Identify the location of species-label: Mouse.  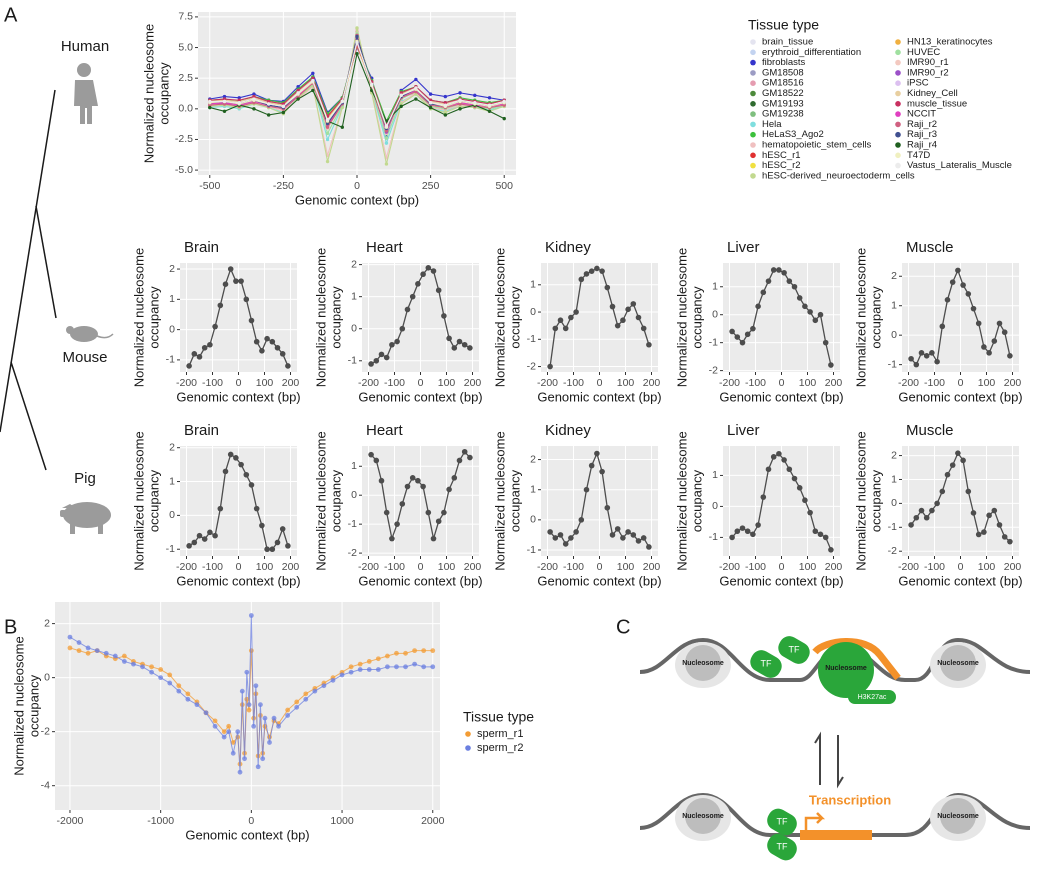
(84, 357).